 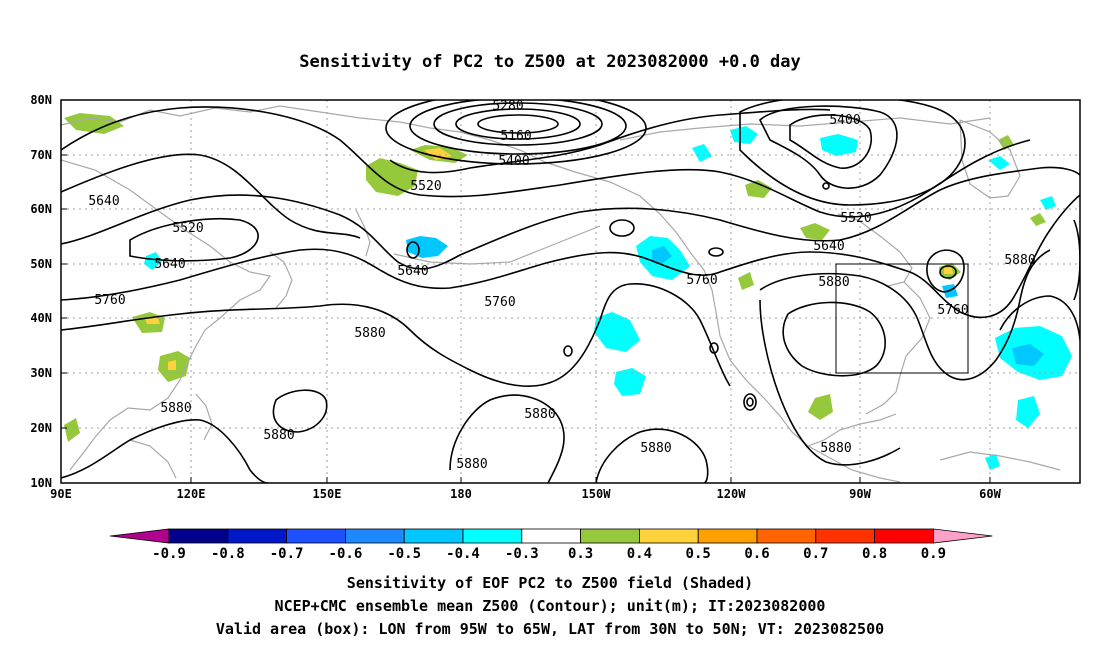 I want to click on contour-5880-pacific, so click(x=507, y=438).